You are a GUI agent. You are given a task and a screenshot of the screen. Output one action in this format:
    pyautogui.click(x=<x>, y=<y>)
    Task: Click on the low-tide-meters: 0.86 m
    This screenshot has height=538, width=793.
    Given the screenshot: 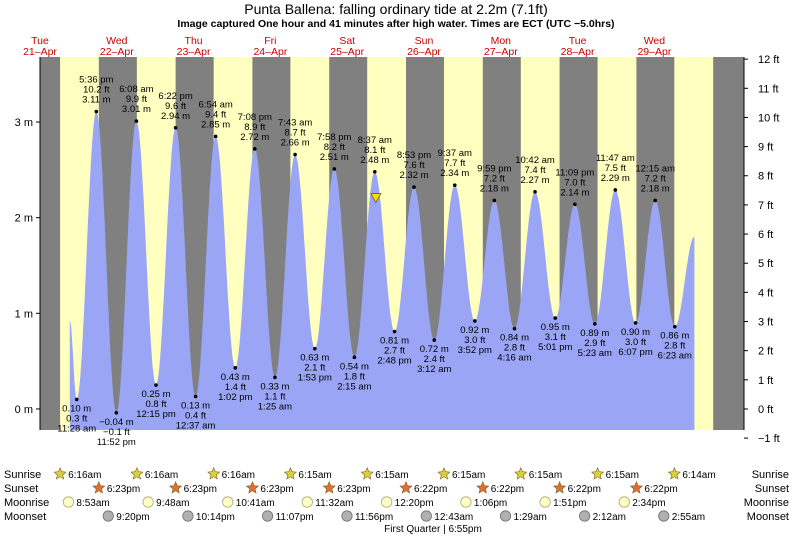 What is the action you would take?
    pyautogui.click(x=674, y=336)
    